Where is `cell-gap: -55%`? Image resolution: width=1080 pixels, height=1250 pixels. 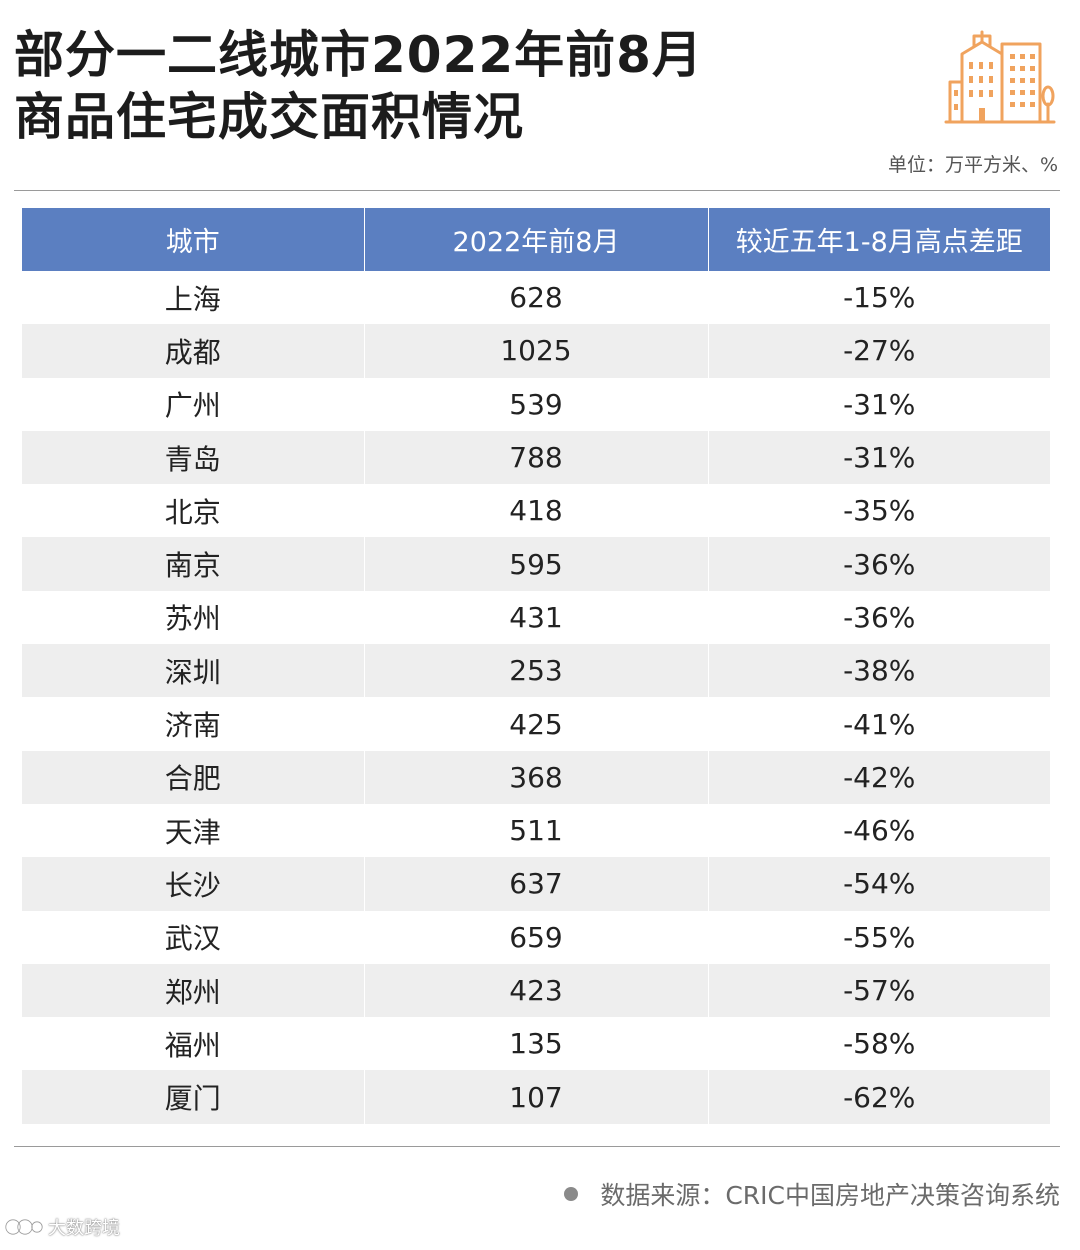
cell-gap: -55% is located at coordinates (878, 937).